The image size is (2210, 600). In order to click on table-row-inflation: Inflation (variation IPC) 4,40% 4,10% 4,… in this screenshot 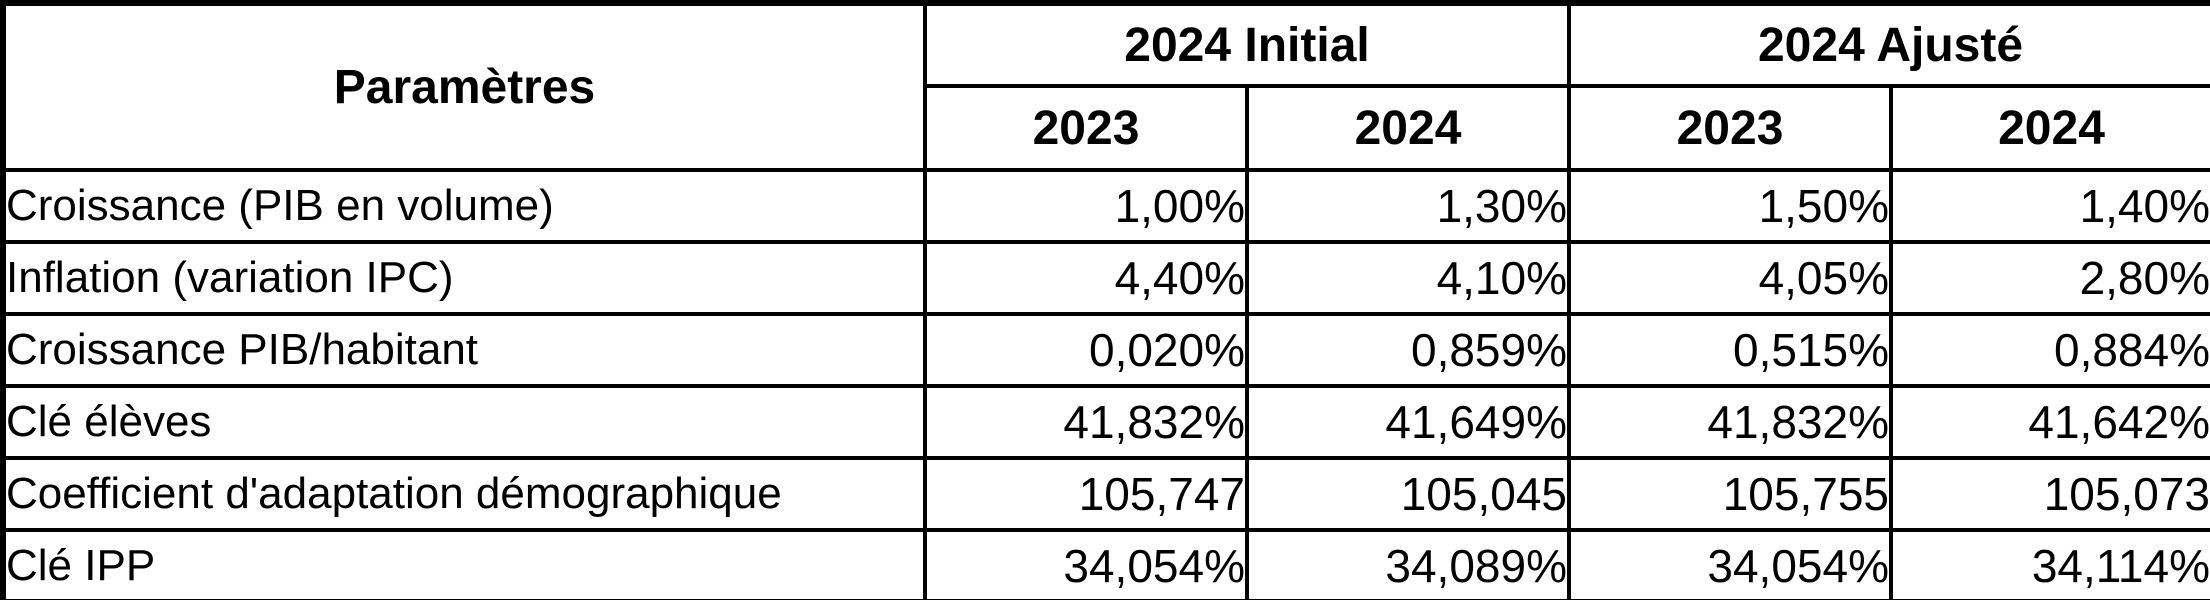, I will do `click(1105, 278)`.